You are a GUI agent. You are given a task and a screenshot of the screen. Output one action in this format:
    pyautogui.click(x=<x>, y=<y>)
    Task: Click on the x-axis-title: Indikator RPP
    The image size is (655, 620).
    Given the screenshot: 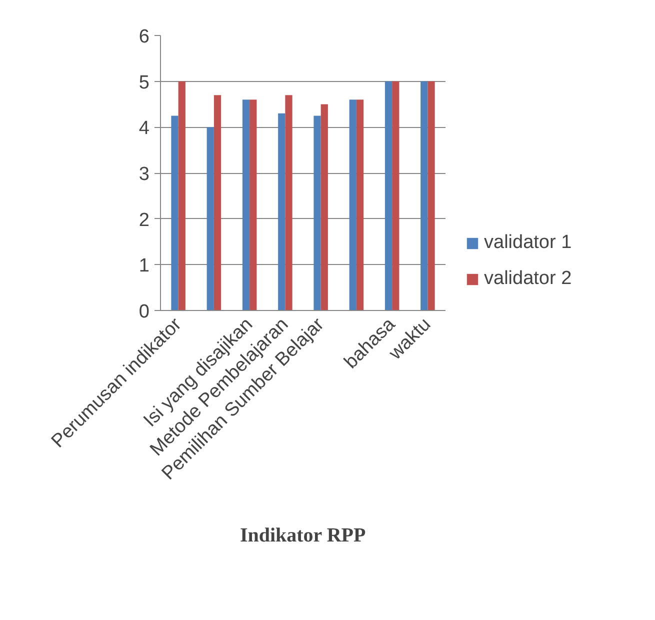 What is the action you would take?
    pyautogui.click(x=303, y=535)
    